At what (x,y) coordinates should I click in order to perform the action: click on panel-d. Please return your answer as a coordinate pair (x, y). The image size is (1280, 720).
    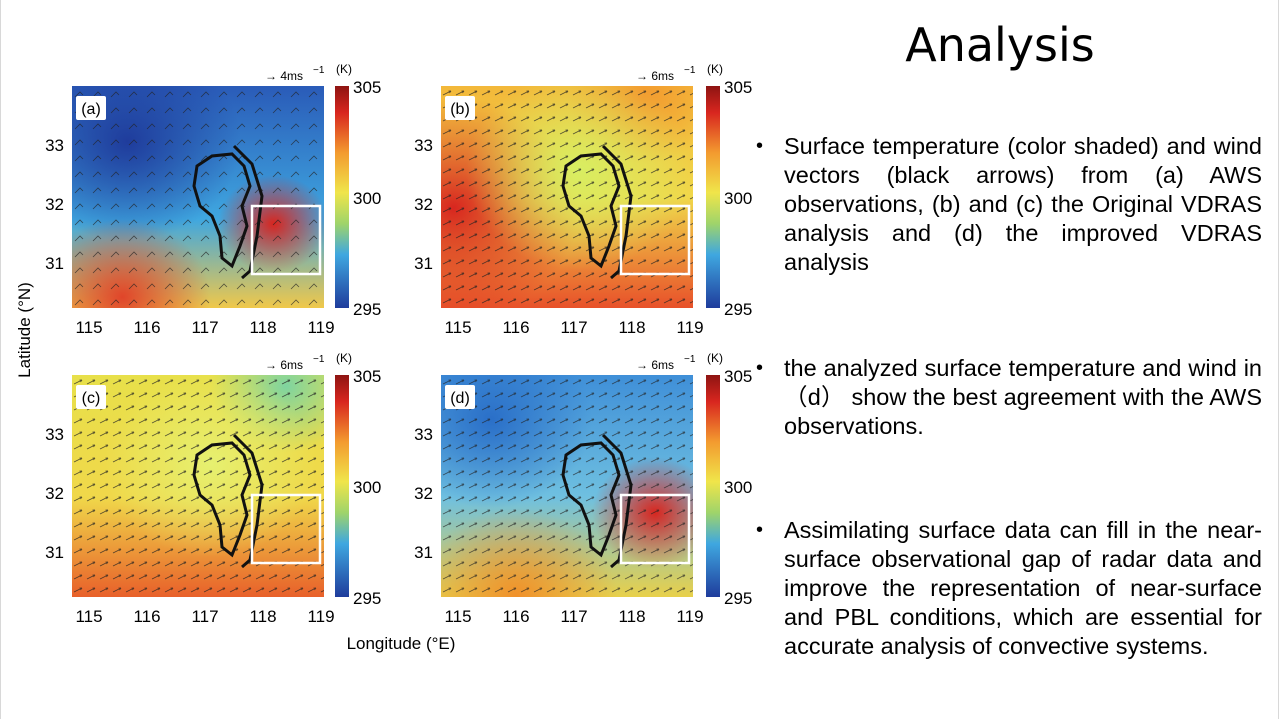
    Looking at the image, I should click on (567, 486).